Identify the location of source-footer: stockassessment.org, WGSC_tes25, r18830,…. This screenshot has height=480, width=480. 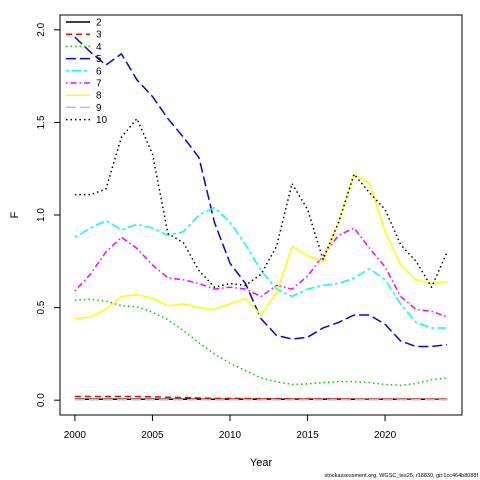
(402, 476).